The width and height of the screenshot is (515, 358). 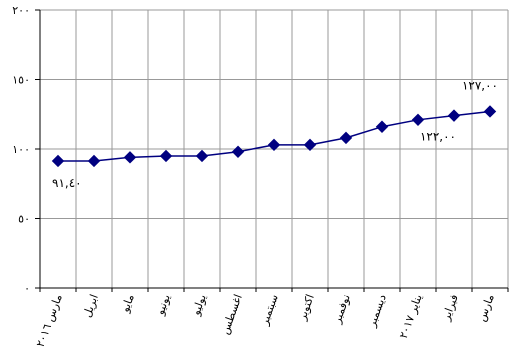 What do you see at coordinates (231, 315) in the screenshot?
I see `x-tick-label: اغسطس` at bounding box center [231, 315].